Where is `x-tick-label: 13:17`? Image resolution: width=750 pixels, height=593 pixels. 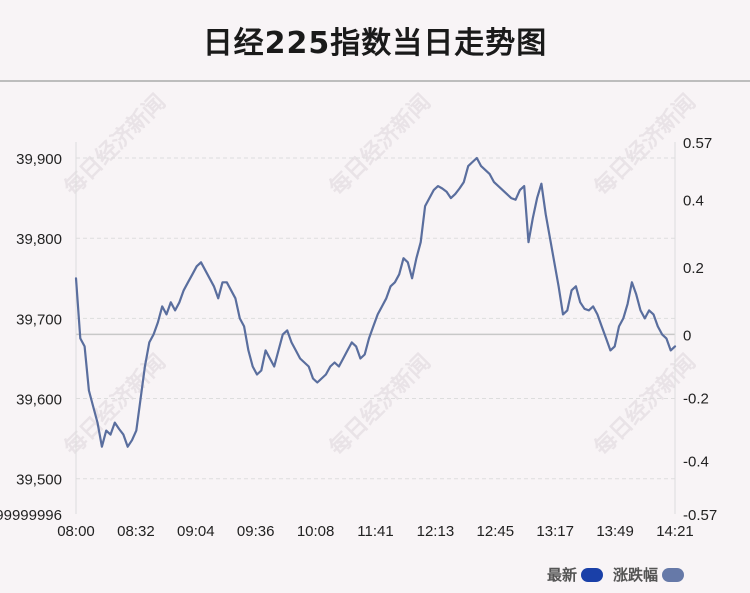 x-tick-label: 13:17 is located at coordinates (555, 531).